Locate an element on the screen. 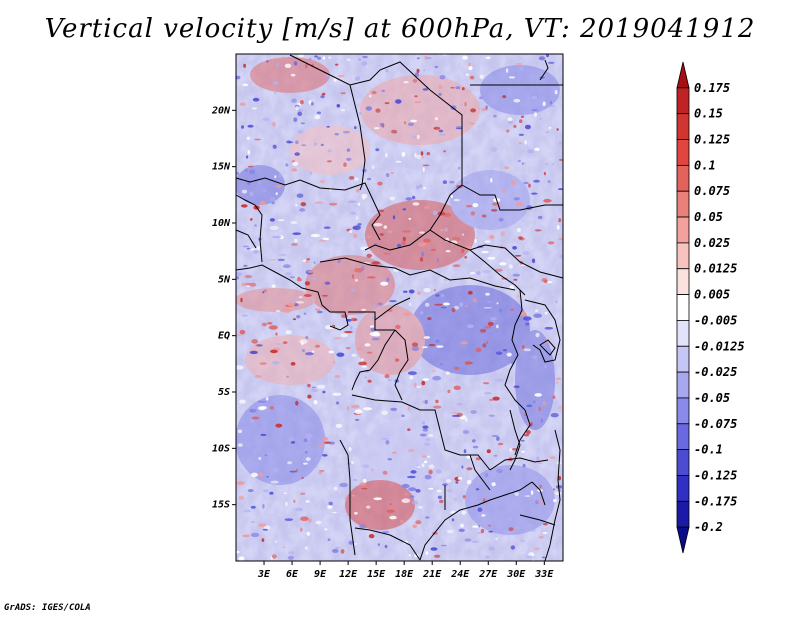 This screenshot has width=800, height=618. lat-label: 10S is located at coordinates (221, 448).